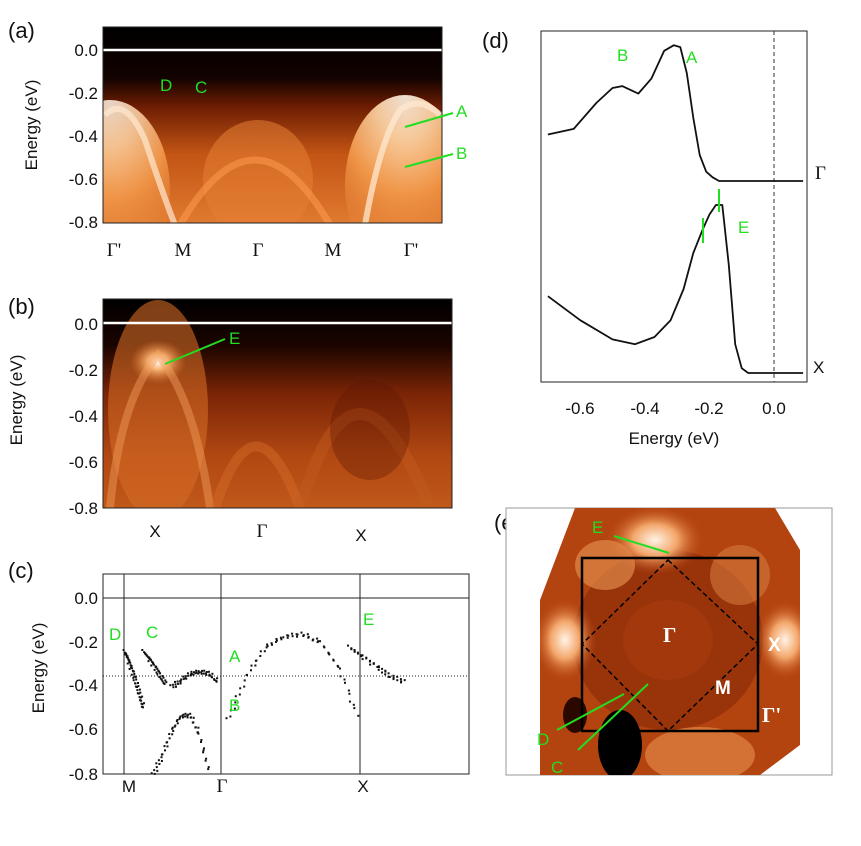  What do you see at coordinates (16, 400) in the screenshot?
I see `panel-b-ylabel: Energy (eV)` at bounding box center [16, 400].